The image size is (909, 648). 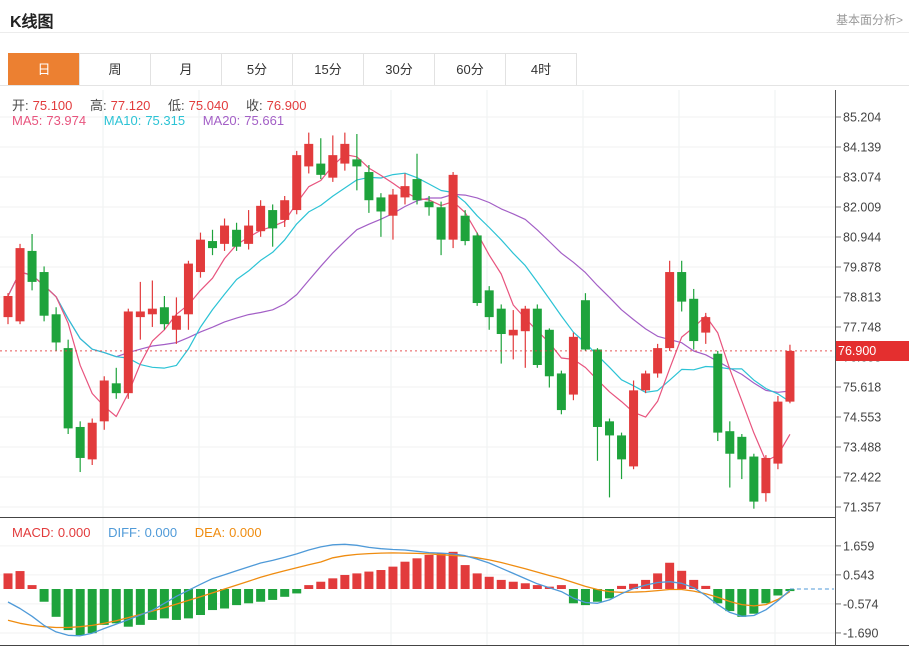 What do you see at coordinates (862, 298) in the screenshot?
I see `svg-text: 78.813` at bounding box center [862, 298].